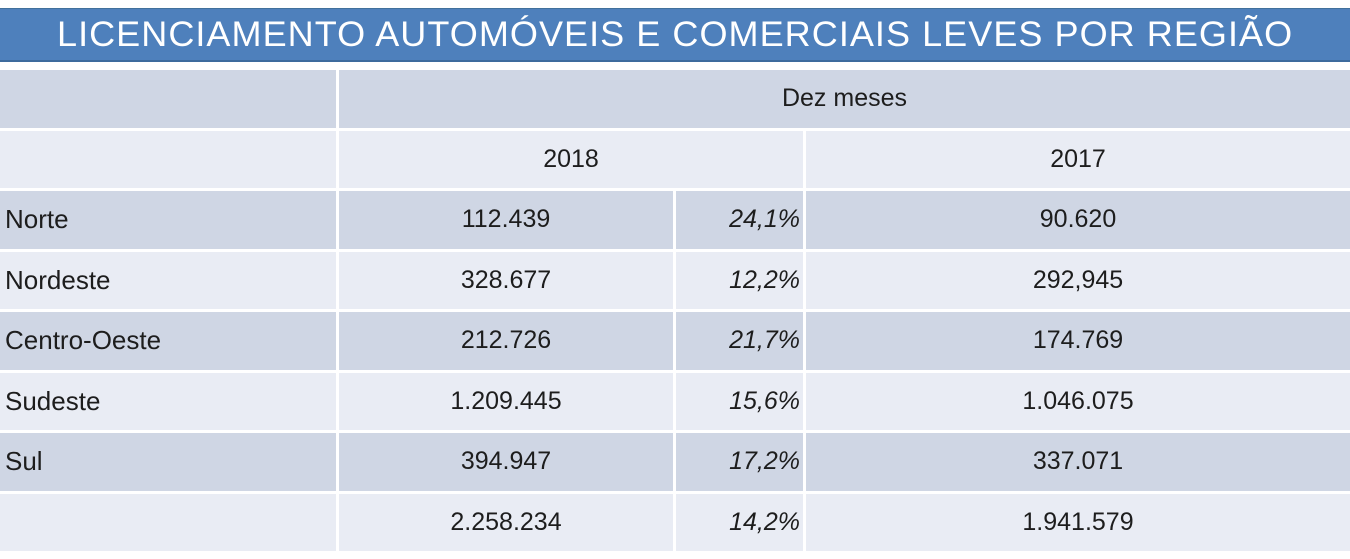 The width and height of the screenshot is (1350, 559). What do you see at coordinates (168, 280) in the screenshot?
I see `region-cell: Nordeste` at bounding box center [168, 280].